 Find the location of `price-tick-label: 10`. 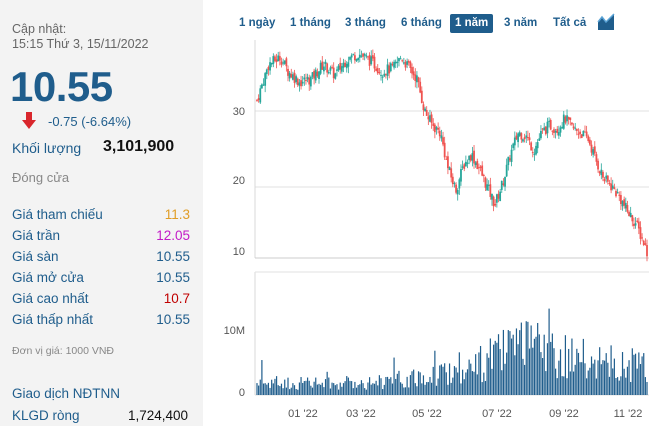

price-tick-label: 10 is located at coordinates (239, 252).